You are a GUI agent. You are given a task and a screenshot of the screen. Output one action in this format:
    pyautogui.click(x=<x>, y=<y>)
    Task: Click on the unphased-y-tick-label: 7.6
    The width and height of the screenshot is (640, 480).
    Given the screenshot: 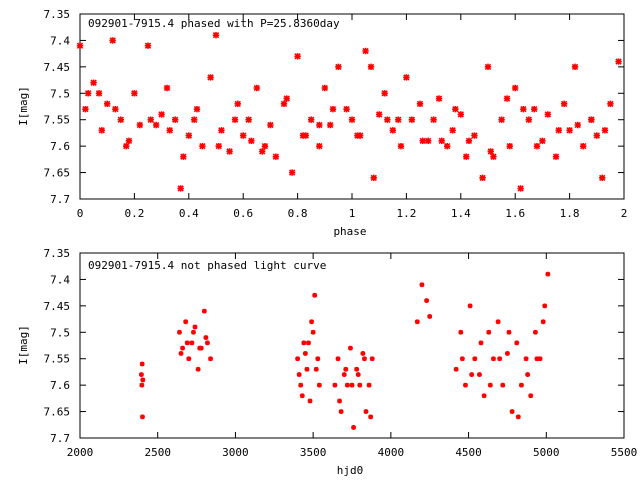 What is the action you would take?
    pyautogui.click(x=60, y=385)
    